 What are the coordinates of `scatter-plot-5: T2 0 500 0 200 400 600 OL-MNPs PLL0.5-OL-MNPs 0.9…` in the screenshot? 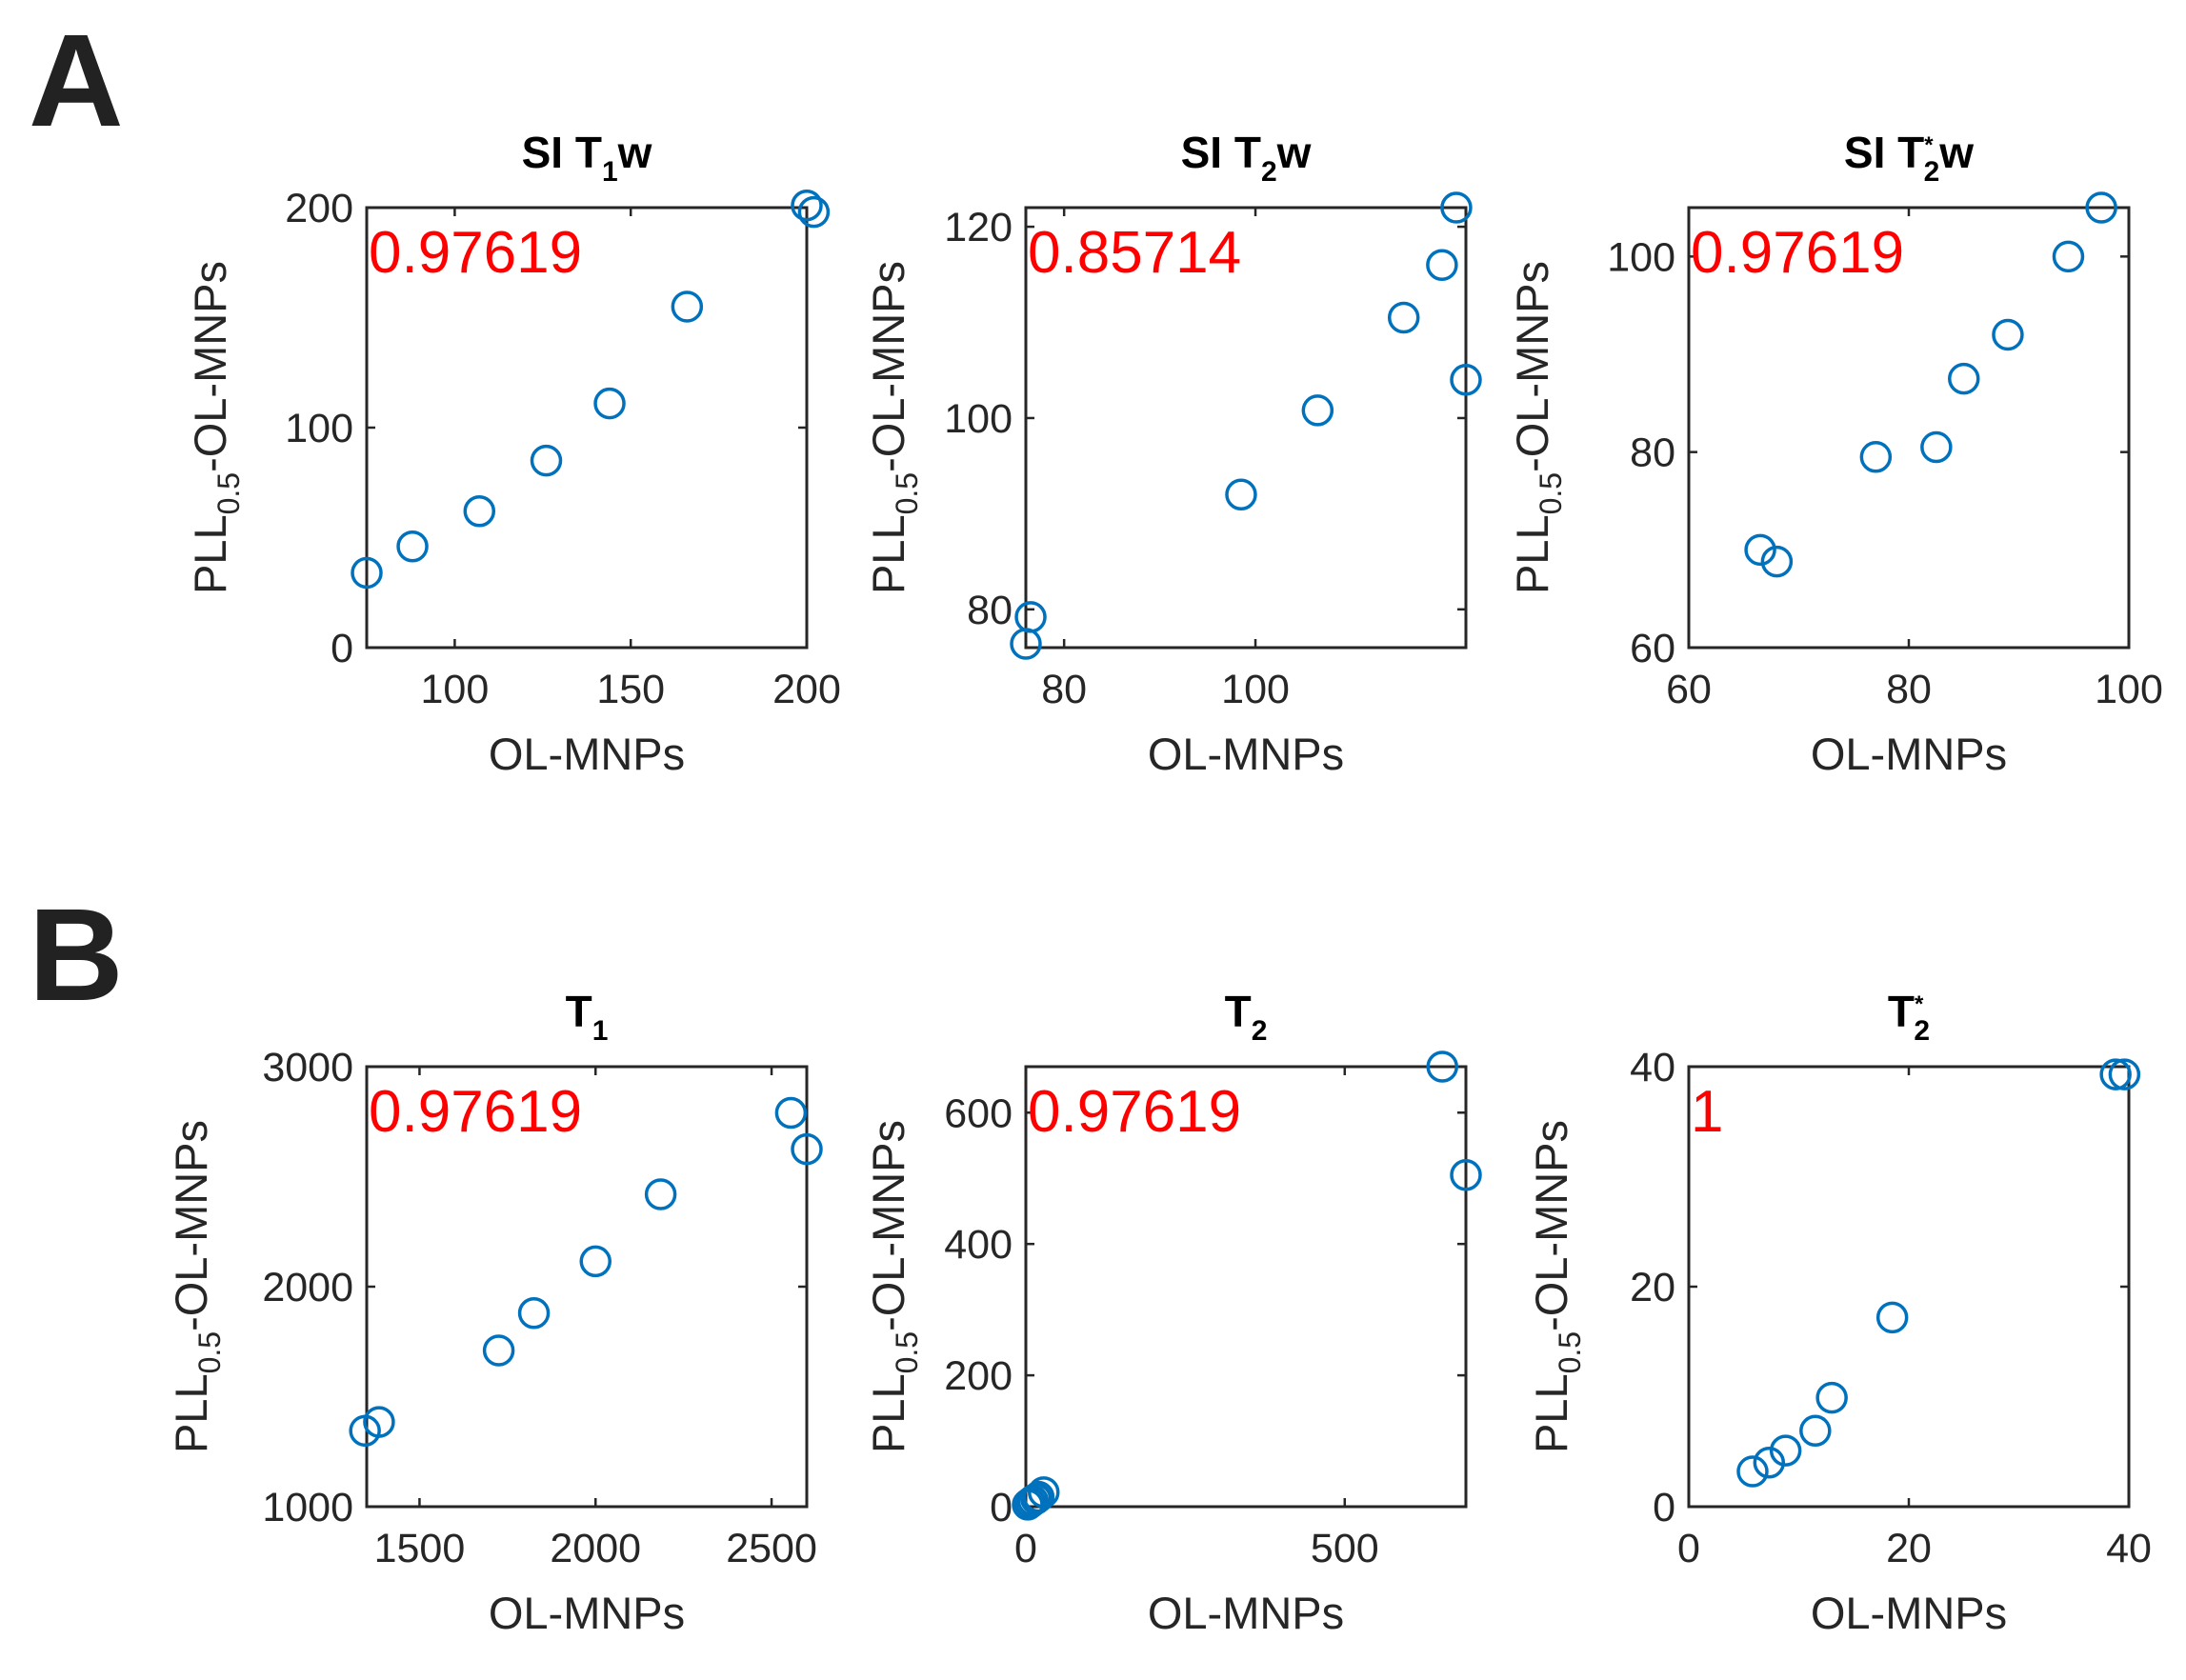 It's located at (1172, 1312).